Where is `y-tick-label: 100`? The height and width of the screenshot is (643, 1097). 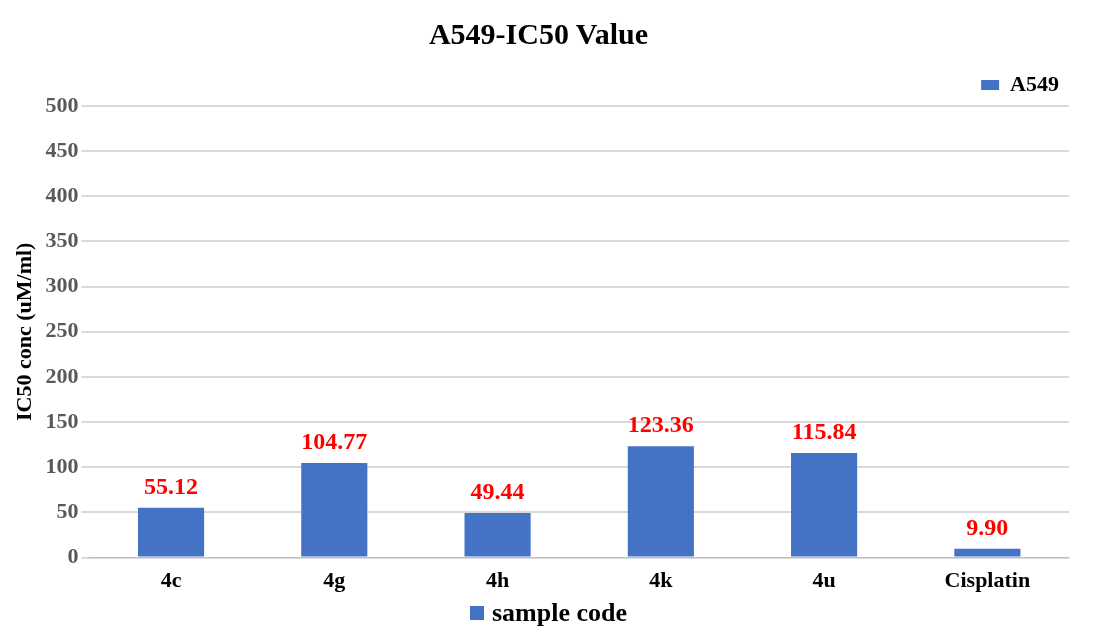 y-tick-label: 100 is located at coordinates (62, 465).